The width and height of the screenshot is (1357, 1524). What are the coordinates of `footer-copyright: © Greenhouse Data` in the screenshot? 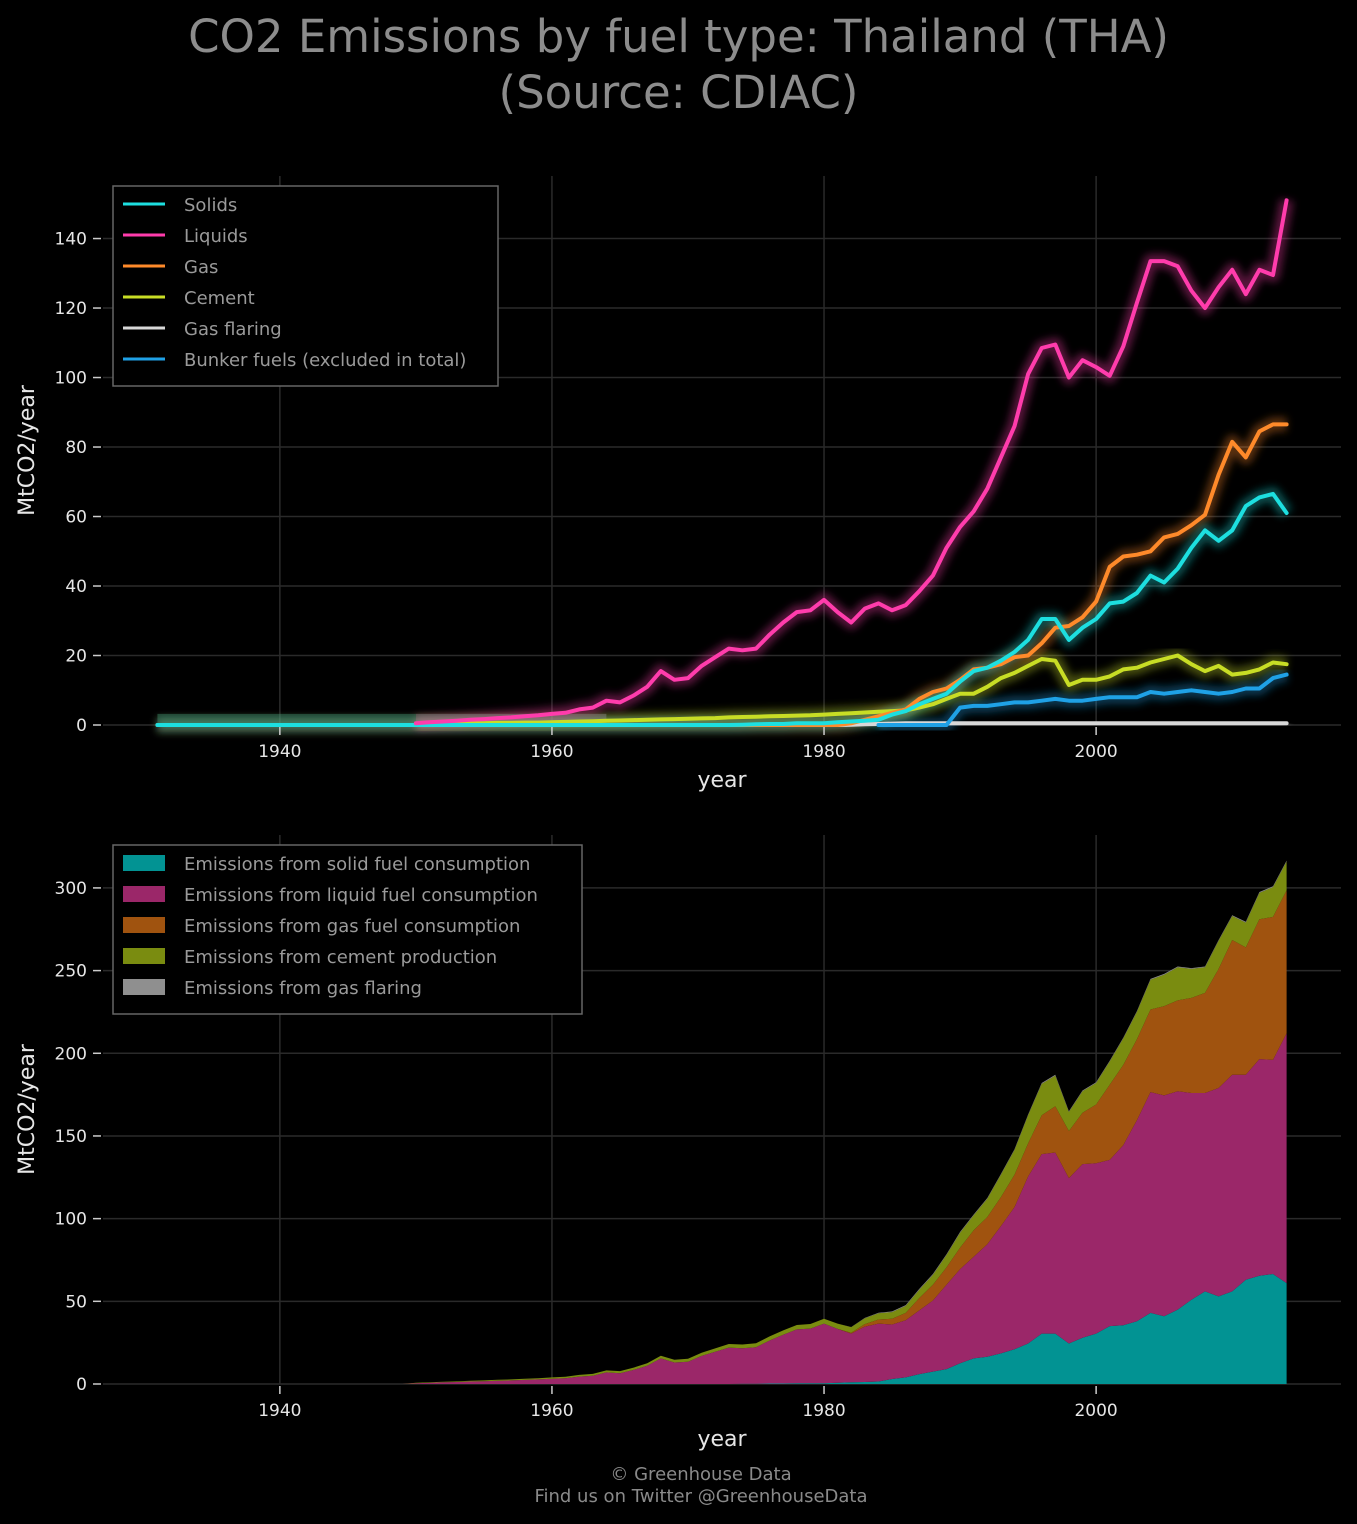 It's located at (701, 1474).